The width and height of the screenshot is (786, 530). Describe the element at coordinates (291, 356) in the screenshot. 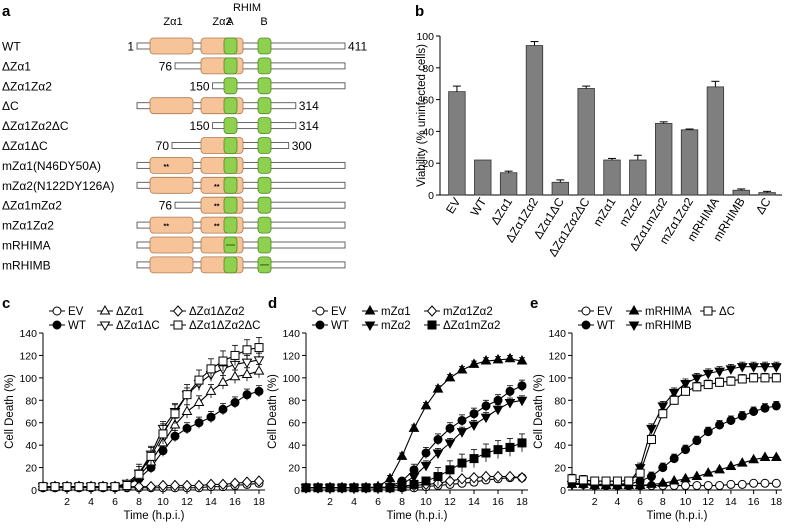

I see `panel-d-y-tick-label: 120` at that location.